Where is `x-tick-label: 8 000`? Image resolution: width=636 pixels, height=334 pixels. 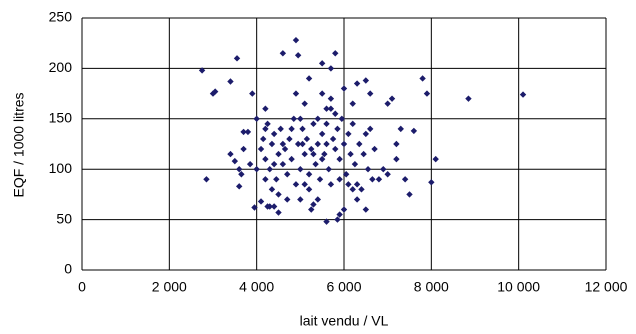
x-tick-label: 8 000 is located at coordinates (431, 287).